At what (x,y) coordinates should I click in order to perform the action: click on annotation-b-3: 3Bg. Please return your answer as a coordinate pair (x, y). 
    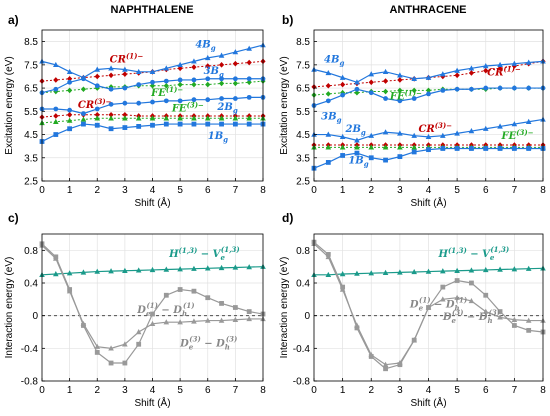
    Looking at the image, I should click on (331, 117).